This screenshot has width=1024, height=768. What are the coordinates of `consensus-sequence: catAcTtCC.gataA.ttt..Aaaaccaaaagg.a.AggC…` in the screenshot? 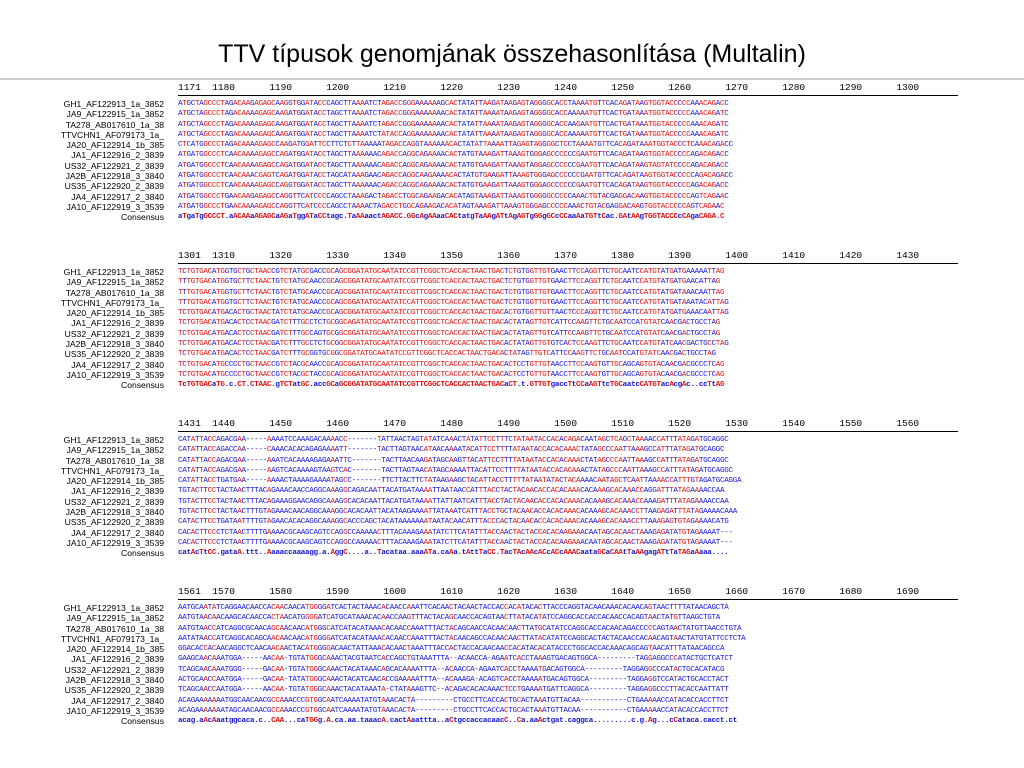 It's located at (453, 553).